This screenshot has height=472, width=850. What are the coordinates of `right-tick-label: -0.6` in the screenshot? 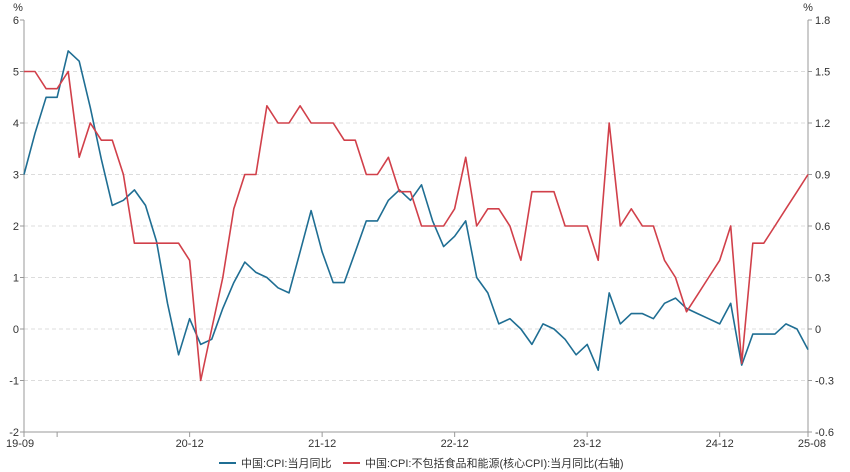 It's located at (824, 433).